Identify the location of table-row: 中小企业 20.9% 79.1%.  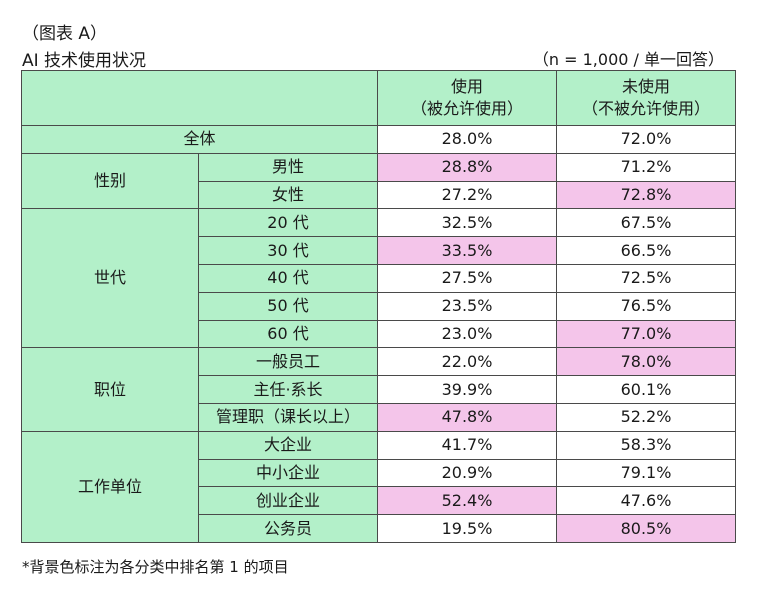
(379, 473).